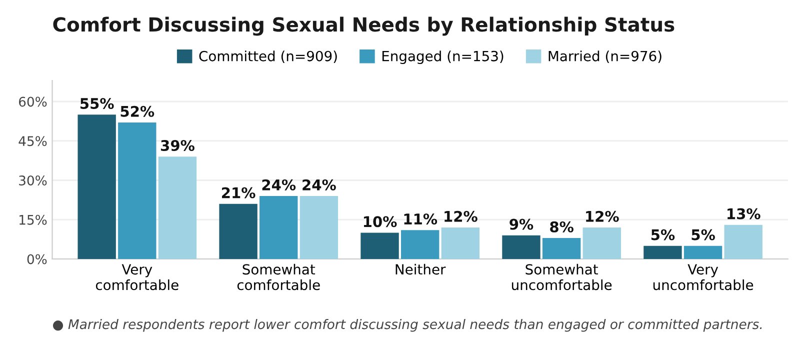 The image size is (804, 350). What do you see at coordinates (177, 146) in the screenshot?
I see `data-label: 39%` at bounding box center [177, 146].